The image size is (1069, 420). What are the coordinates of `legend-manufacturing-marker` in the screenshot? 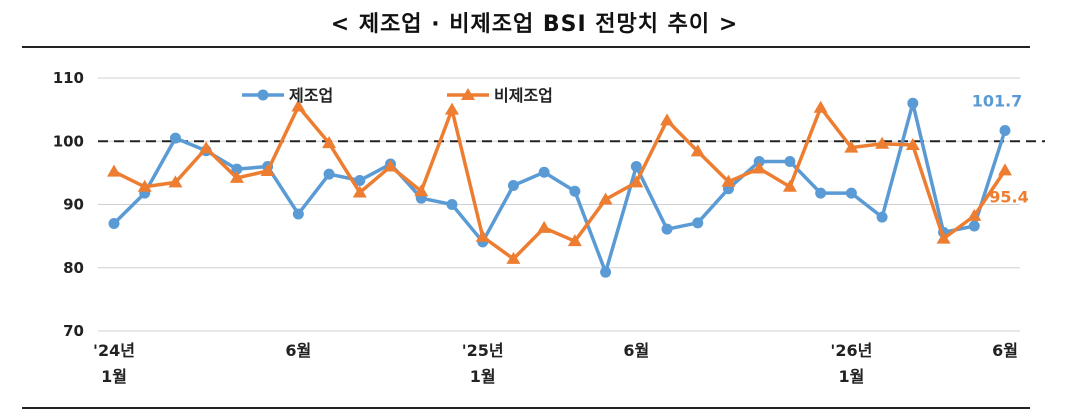 It's located at (263, 95).